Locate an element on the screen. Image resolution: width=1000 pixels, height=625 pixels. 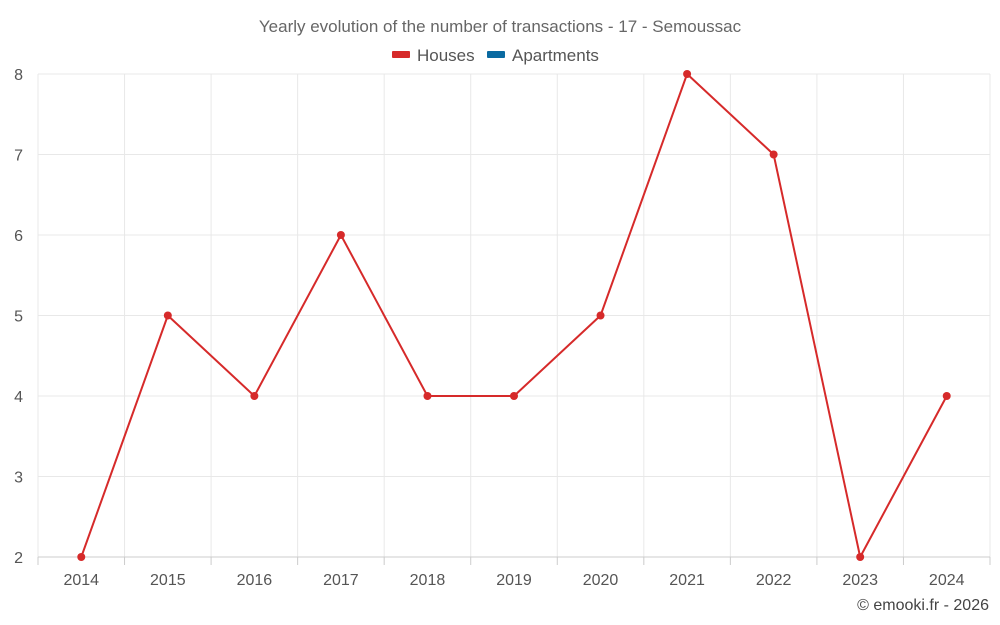
credit-text: © emooki.fr - 2026 is located at coordinates (923, 605).